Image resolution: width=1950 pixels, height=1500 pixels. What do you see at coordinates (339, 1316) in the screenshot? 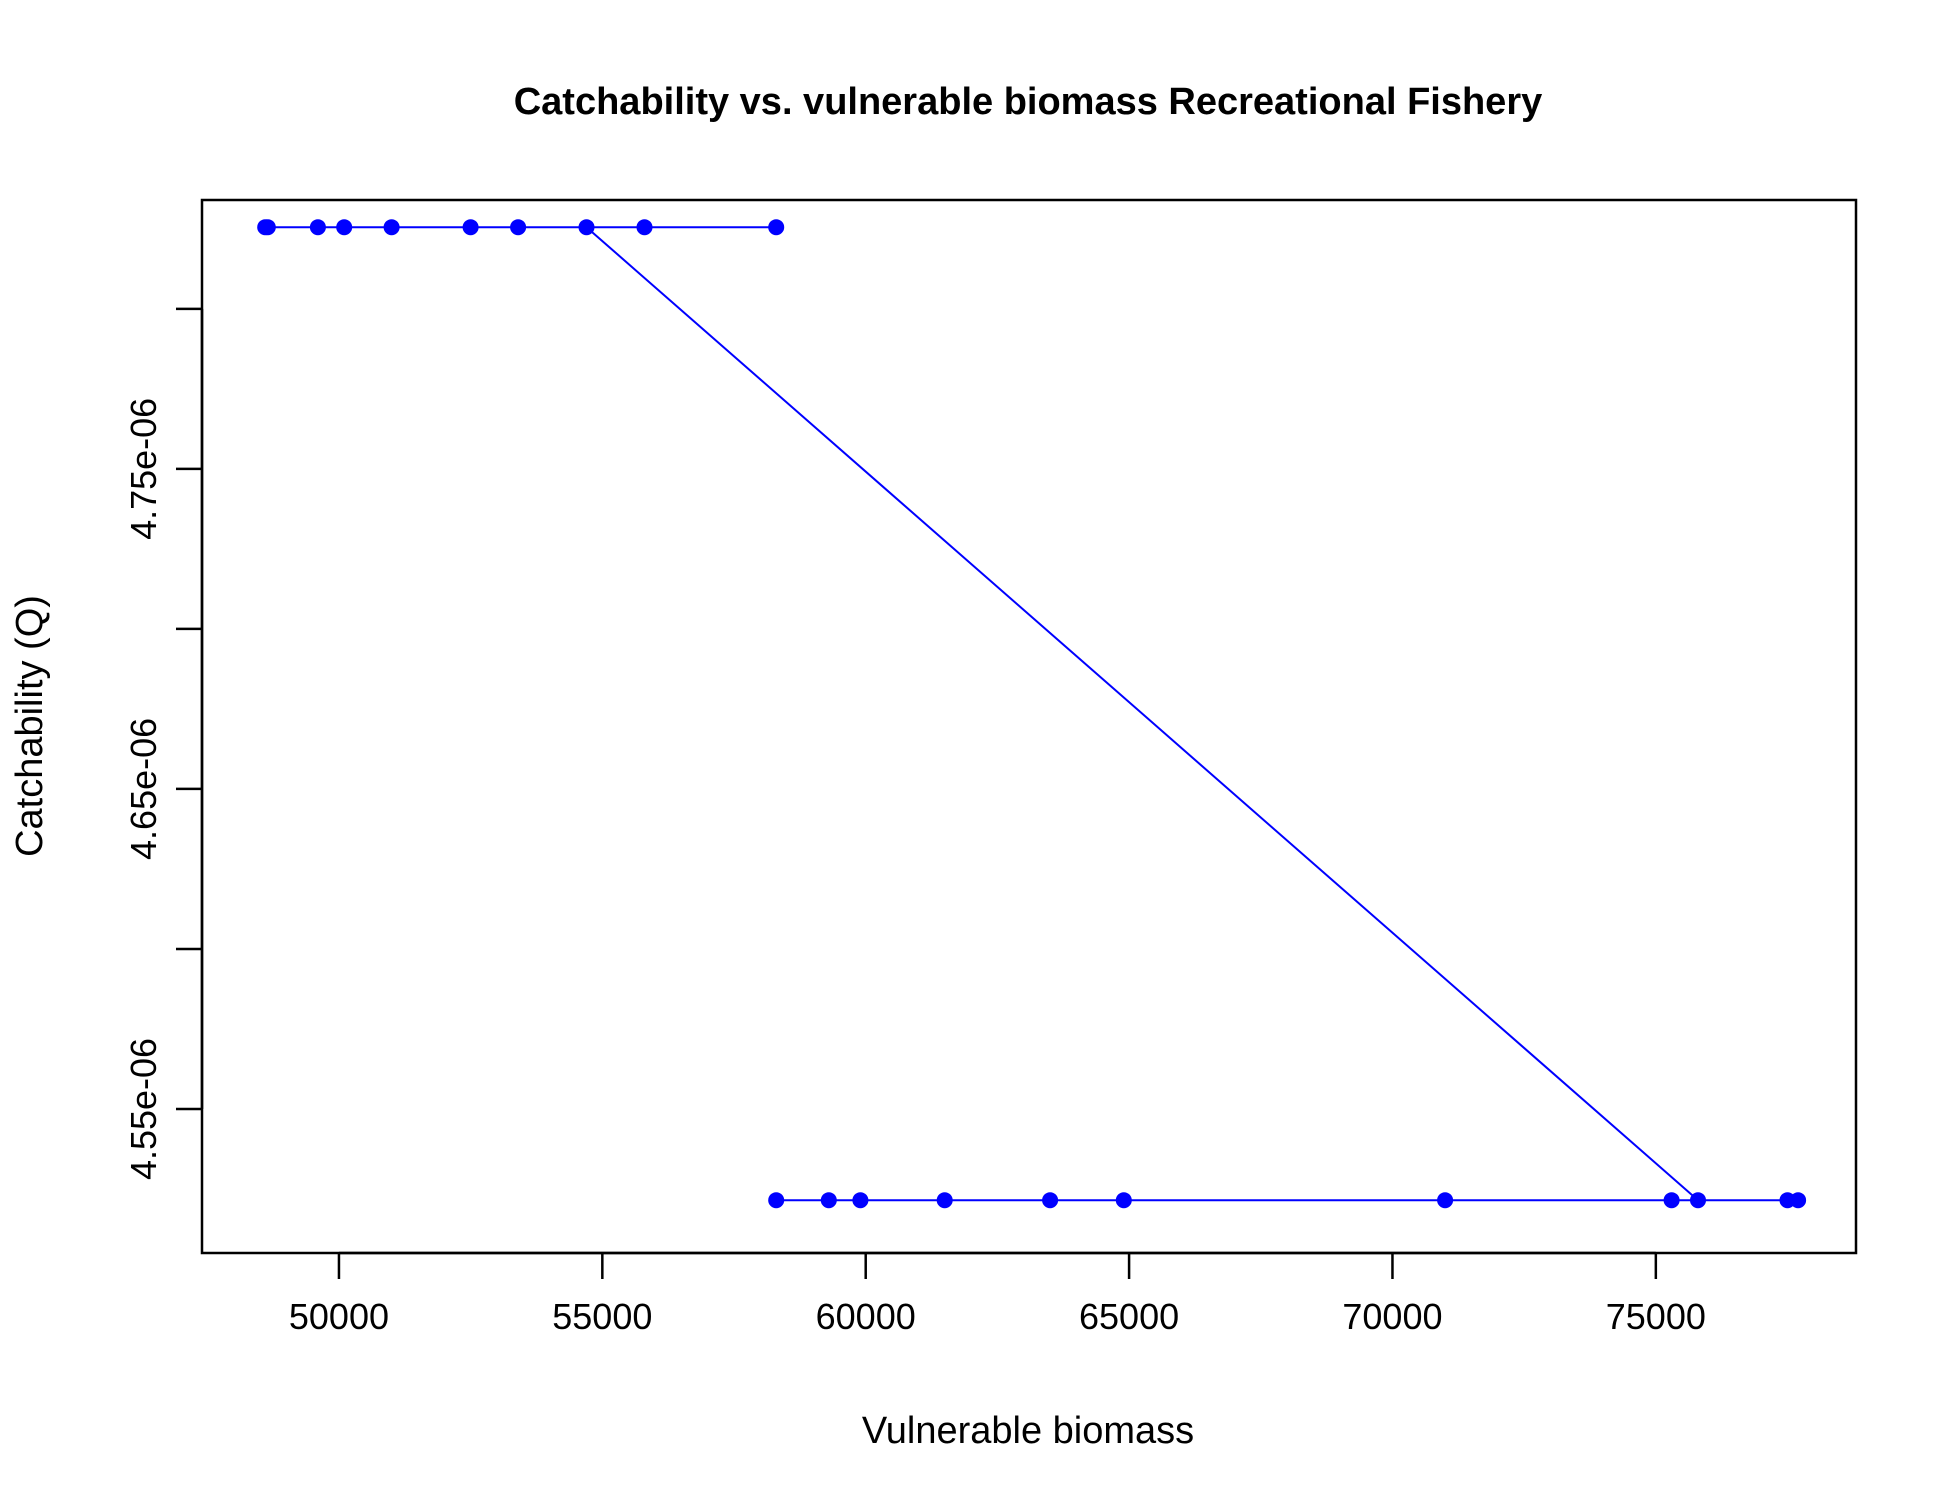
I see `x-tick-label: 50000` at bounding box center [339, 1316].